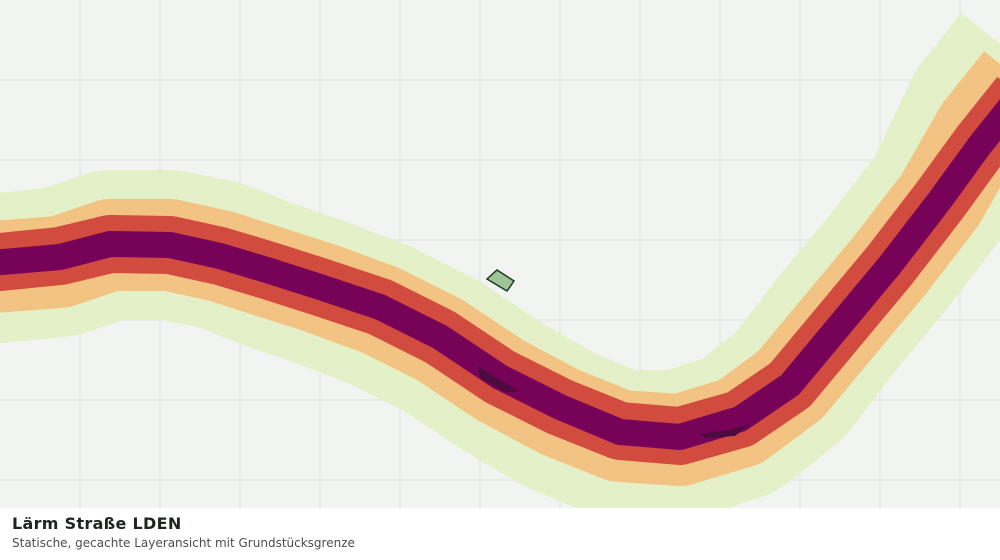 Image resolution: width=1000 pixels, height=560 pixels. I want to click on layer-title: Lärm Straße LDEN, so click(97, 523).